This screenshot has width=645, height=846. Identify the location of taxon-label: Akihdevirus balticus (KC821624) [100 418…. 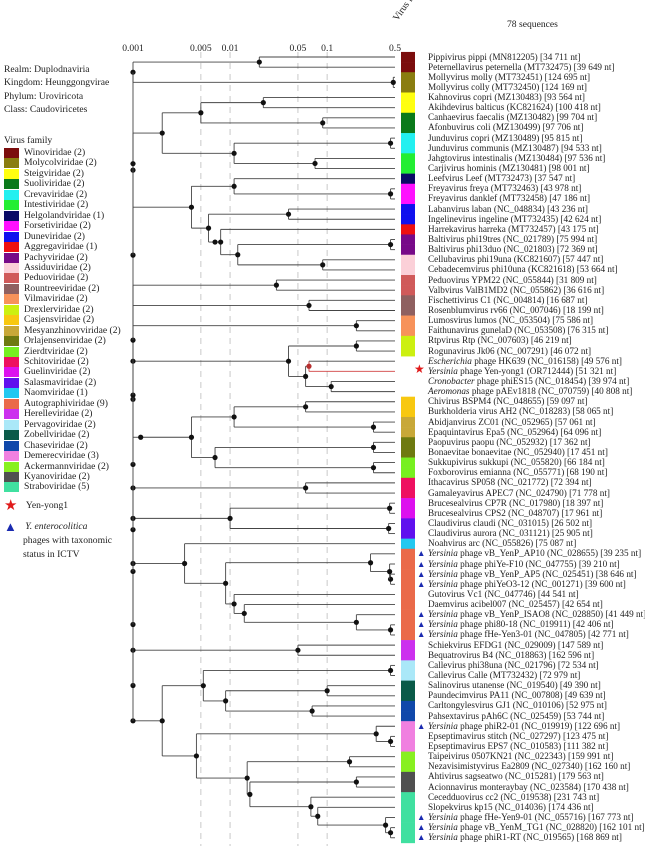
(514, 107).